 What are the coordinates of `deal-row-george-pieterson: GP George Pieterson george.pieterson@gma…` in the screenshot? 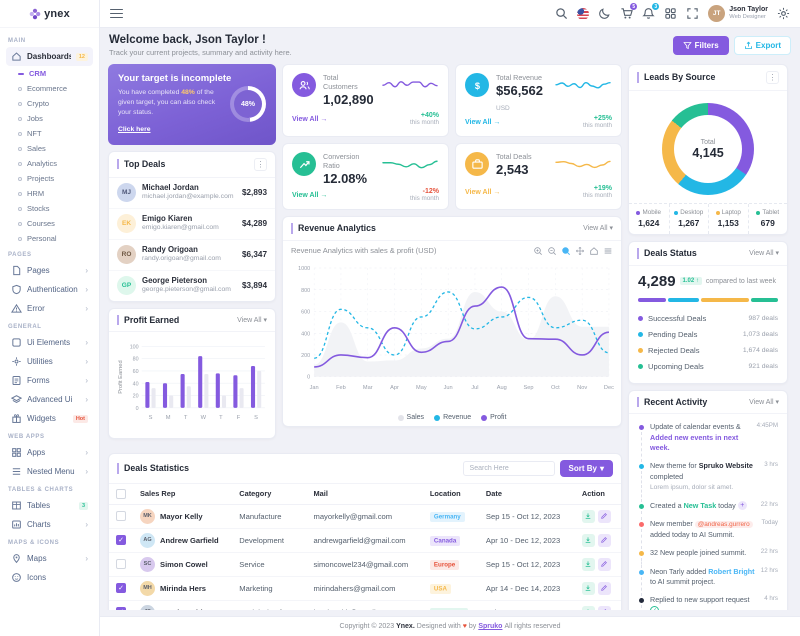 It's located at (192, 286).